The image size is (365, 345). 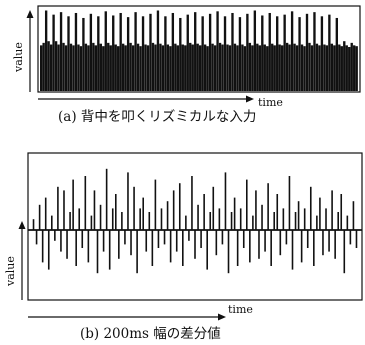 What do you see at coordinates (270, 102) in the screenshot?
I see `panel-a-xlabel: time` at bounding box center [270, 102].